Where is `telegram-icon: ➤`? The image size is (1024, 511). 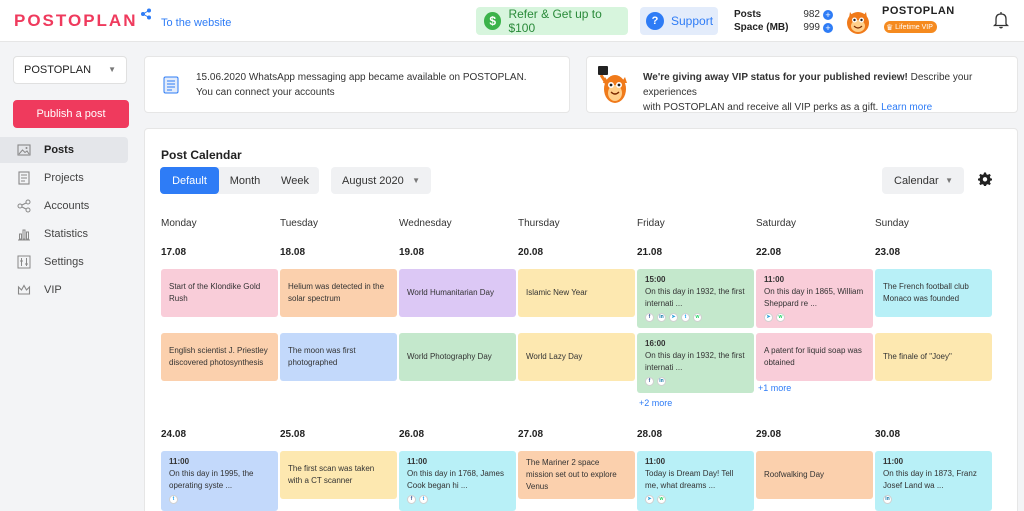 telegram-icon: ➤ is located at coordinates (768, 317).